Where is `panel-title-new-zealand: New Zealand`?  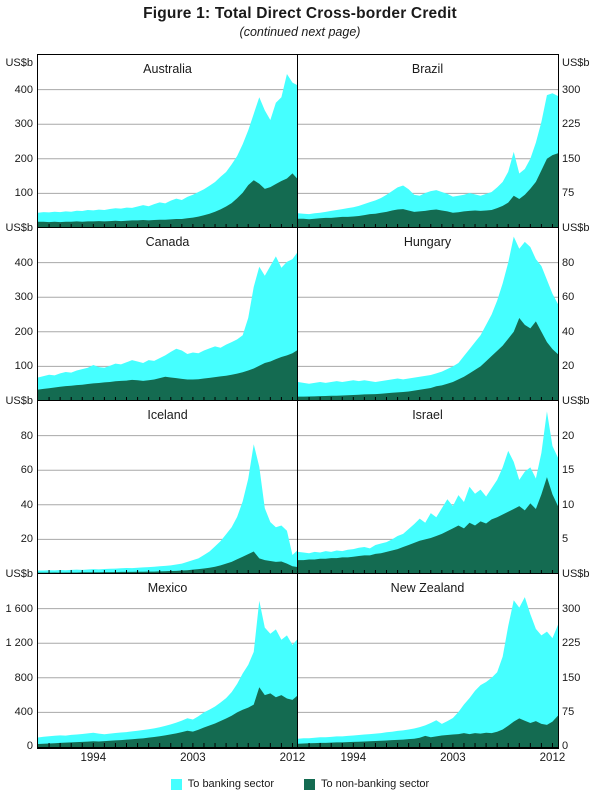 panel-title-new-zealand: New Zealand is located at coordinates (427, 587).